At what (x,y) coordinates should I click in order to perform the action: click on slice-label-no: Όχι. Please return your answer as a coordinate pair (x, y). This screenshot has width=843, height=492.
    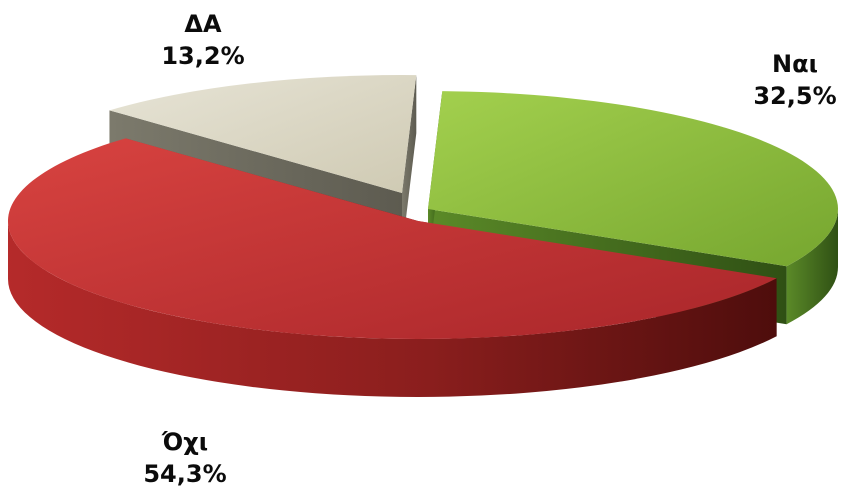
    Looking at the image, I should click on (184, 442).